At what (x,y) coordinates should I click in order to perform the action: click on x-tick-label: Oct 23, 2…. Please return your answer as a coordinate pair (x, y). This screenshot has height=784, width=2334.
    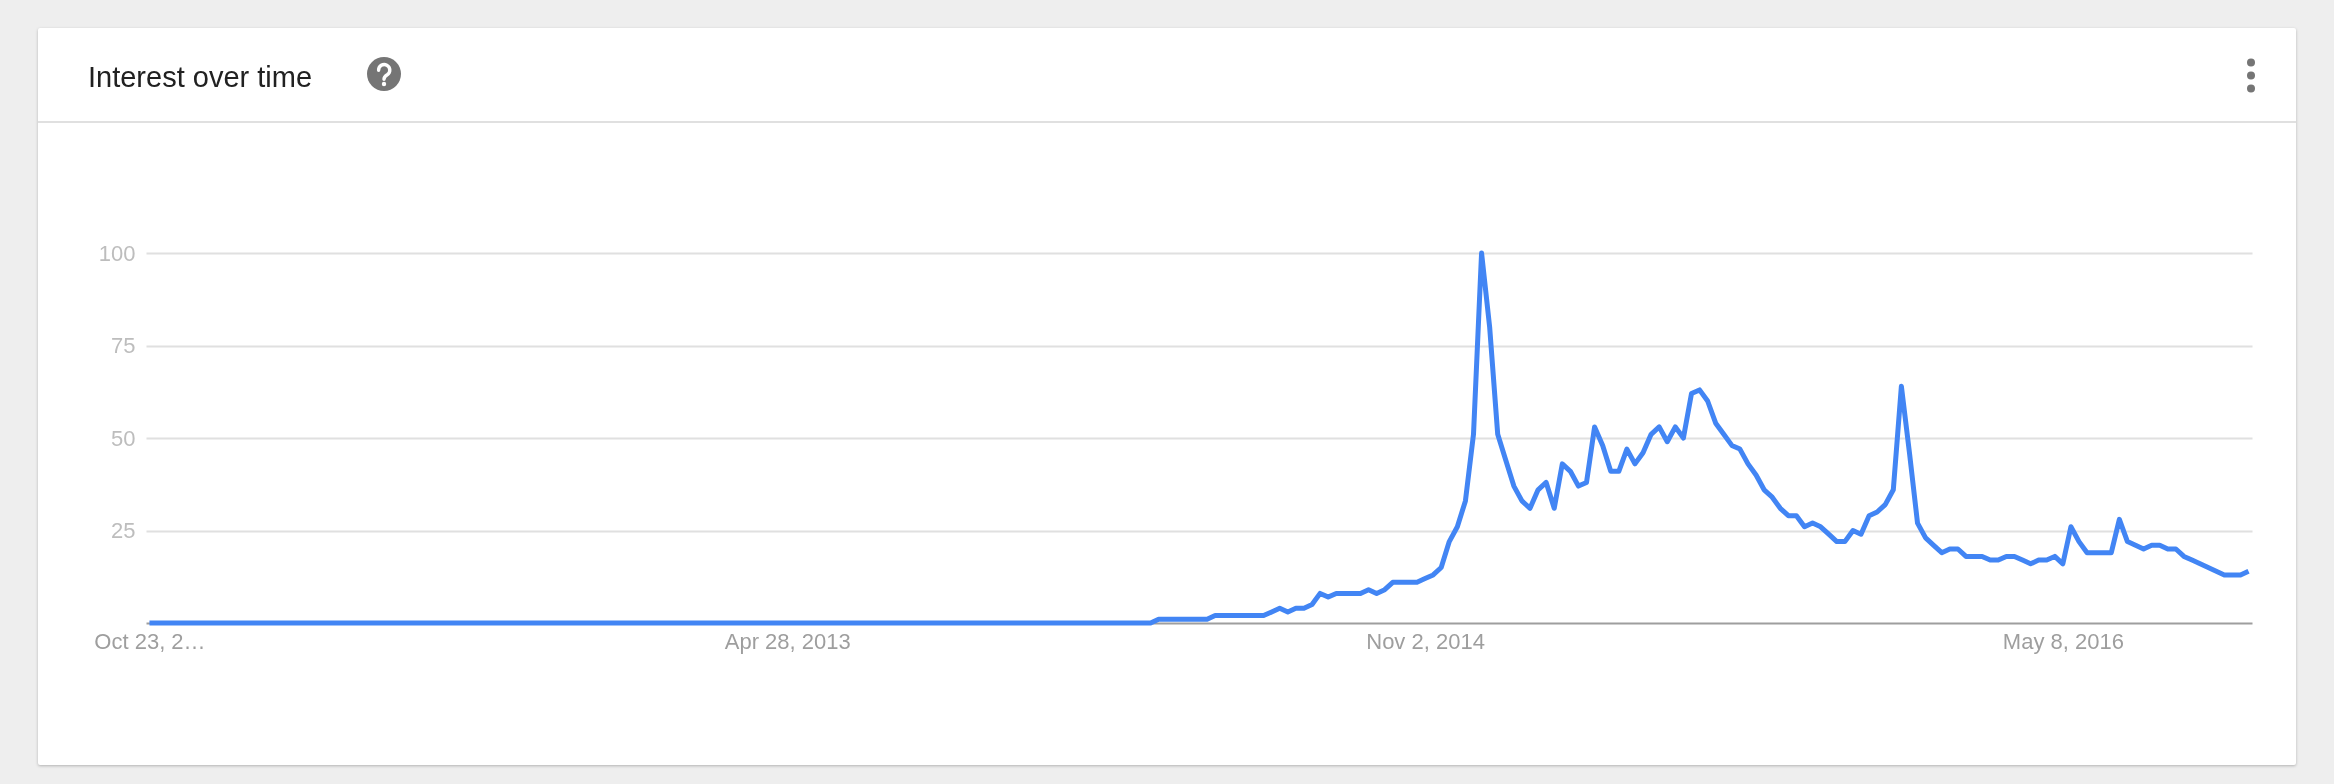
    Looking at the image, I should click on (150, 641).